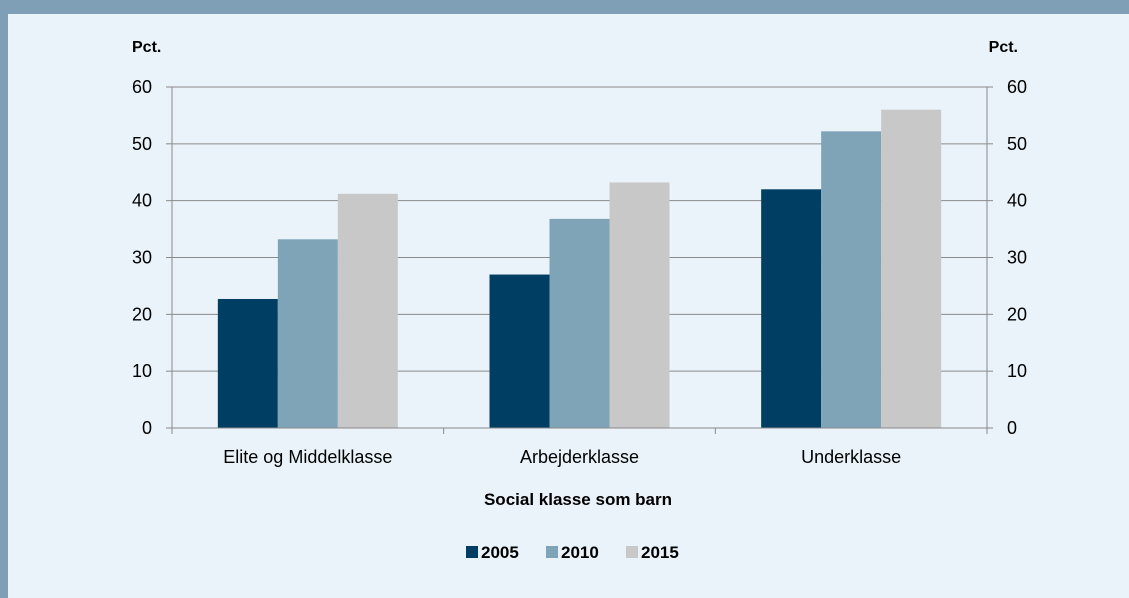 The image size is (1129, 598). I want to click on legend-swatch-2015, so click(632, 552).